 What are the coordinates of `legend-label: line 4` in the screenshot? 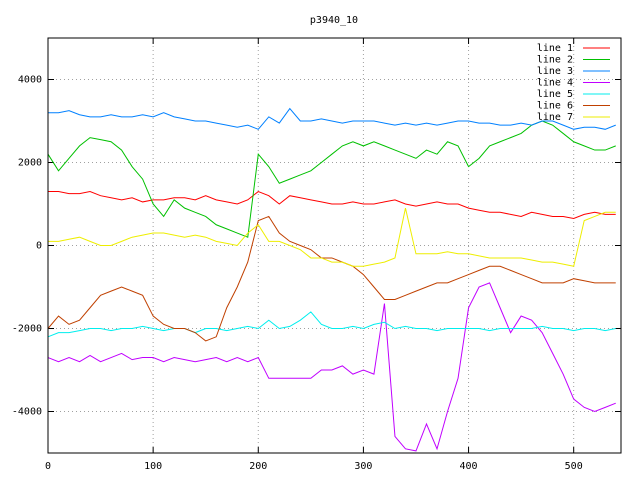 It's located at (555, 83).